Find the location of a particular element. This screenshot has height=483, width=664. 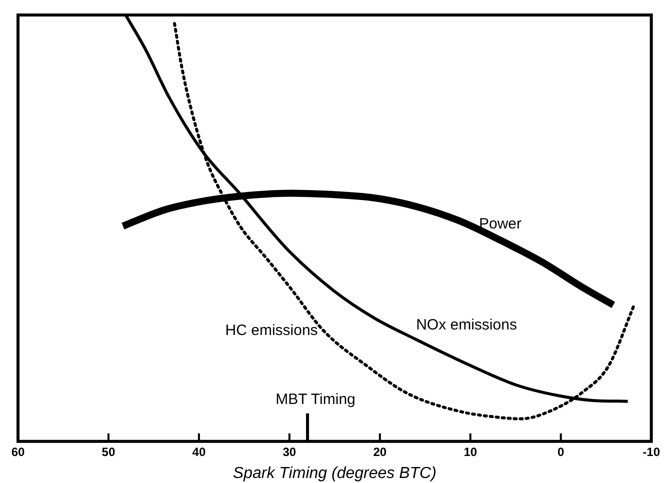

x-tick-label: 20 is located at coordinates (380, 451).